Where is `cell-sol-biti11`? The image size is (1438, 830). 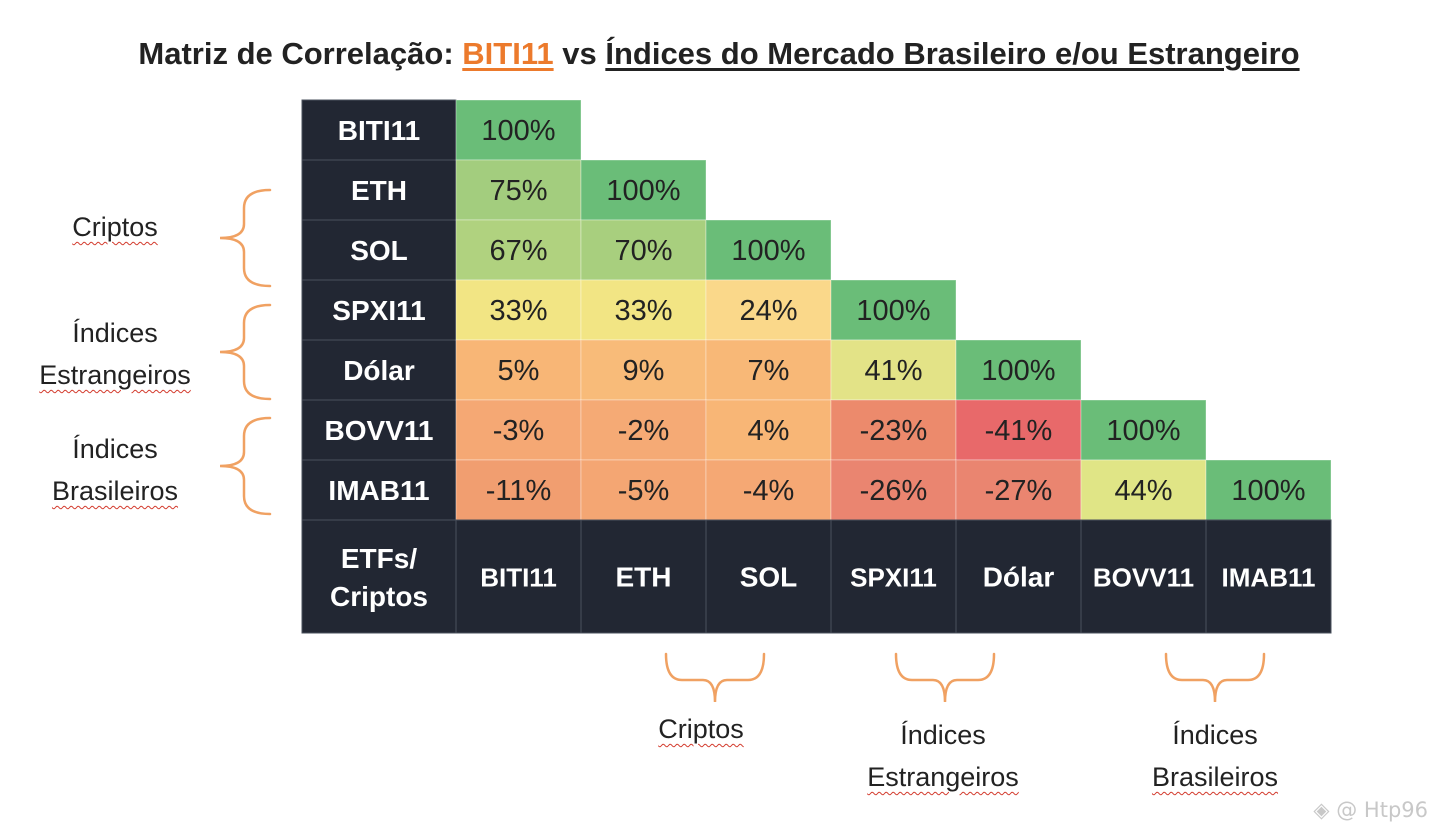
cell-sol-biti11 is located at coordinates (518, 250).